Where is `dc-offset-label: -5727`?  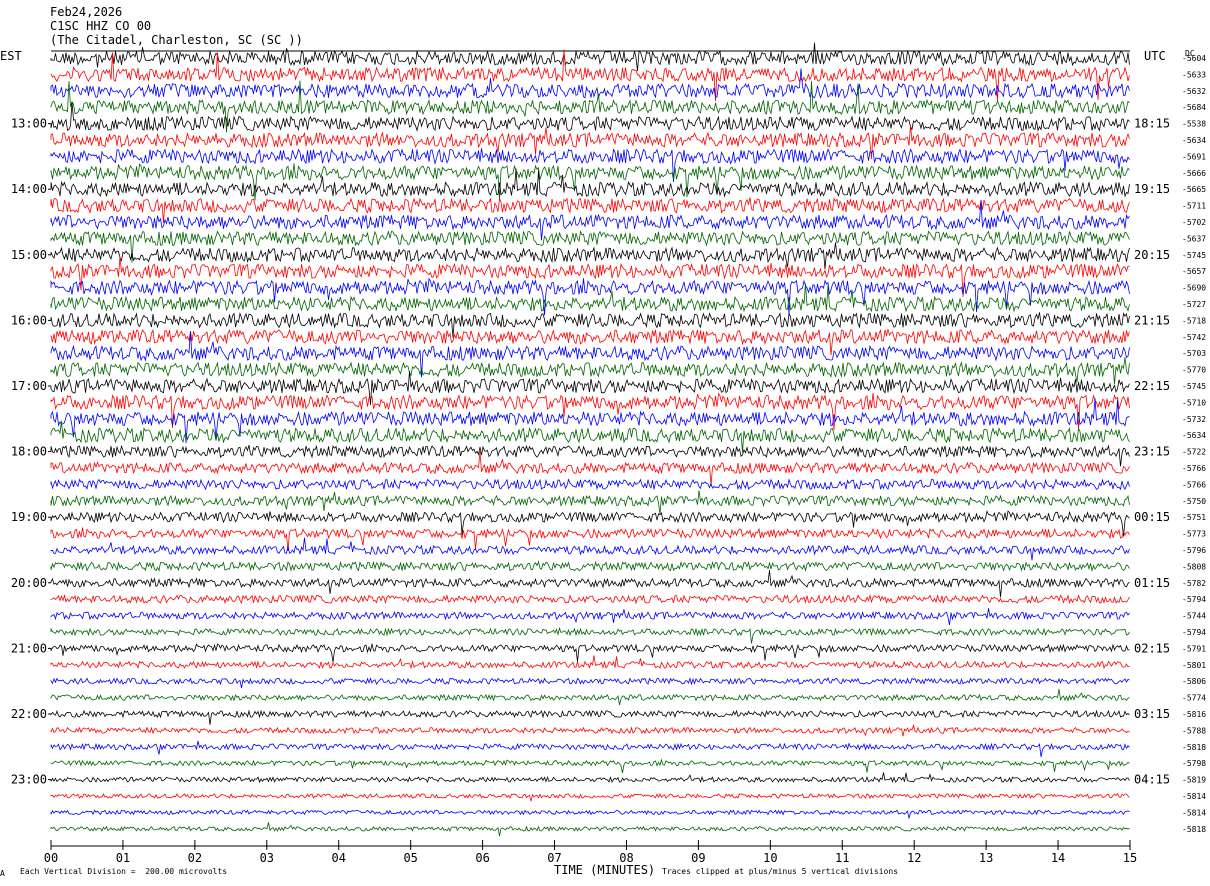
dc-offset-label: -5727 is located at coordinates (1194, 304).